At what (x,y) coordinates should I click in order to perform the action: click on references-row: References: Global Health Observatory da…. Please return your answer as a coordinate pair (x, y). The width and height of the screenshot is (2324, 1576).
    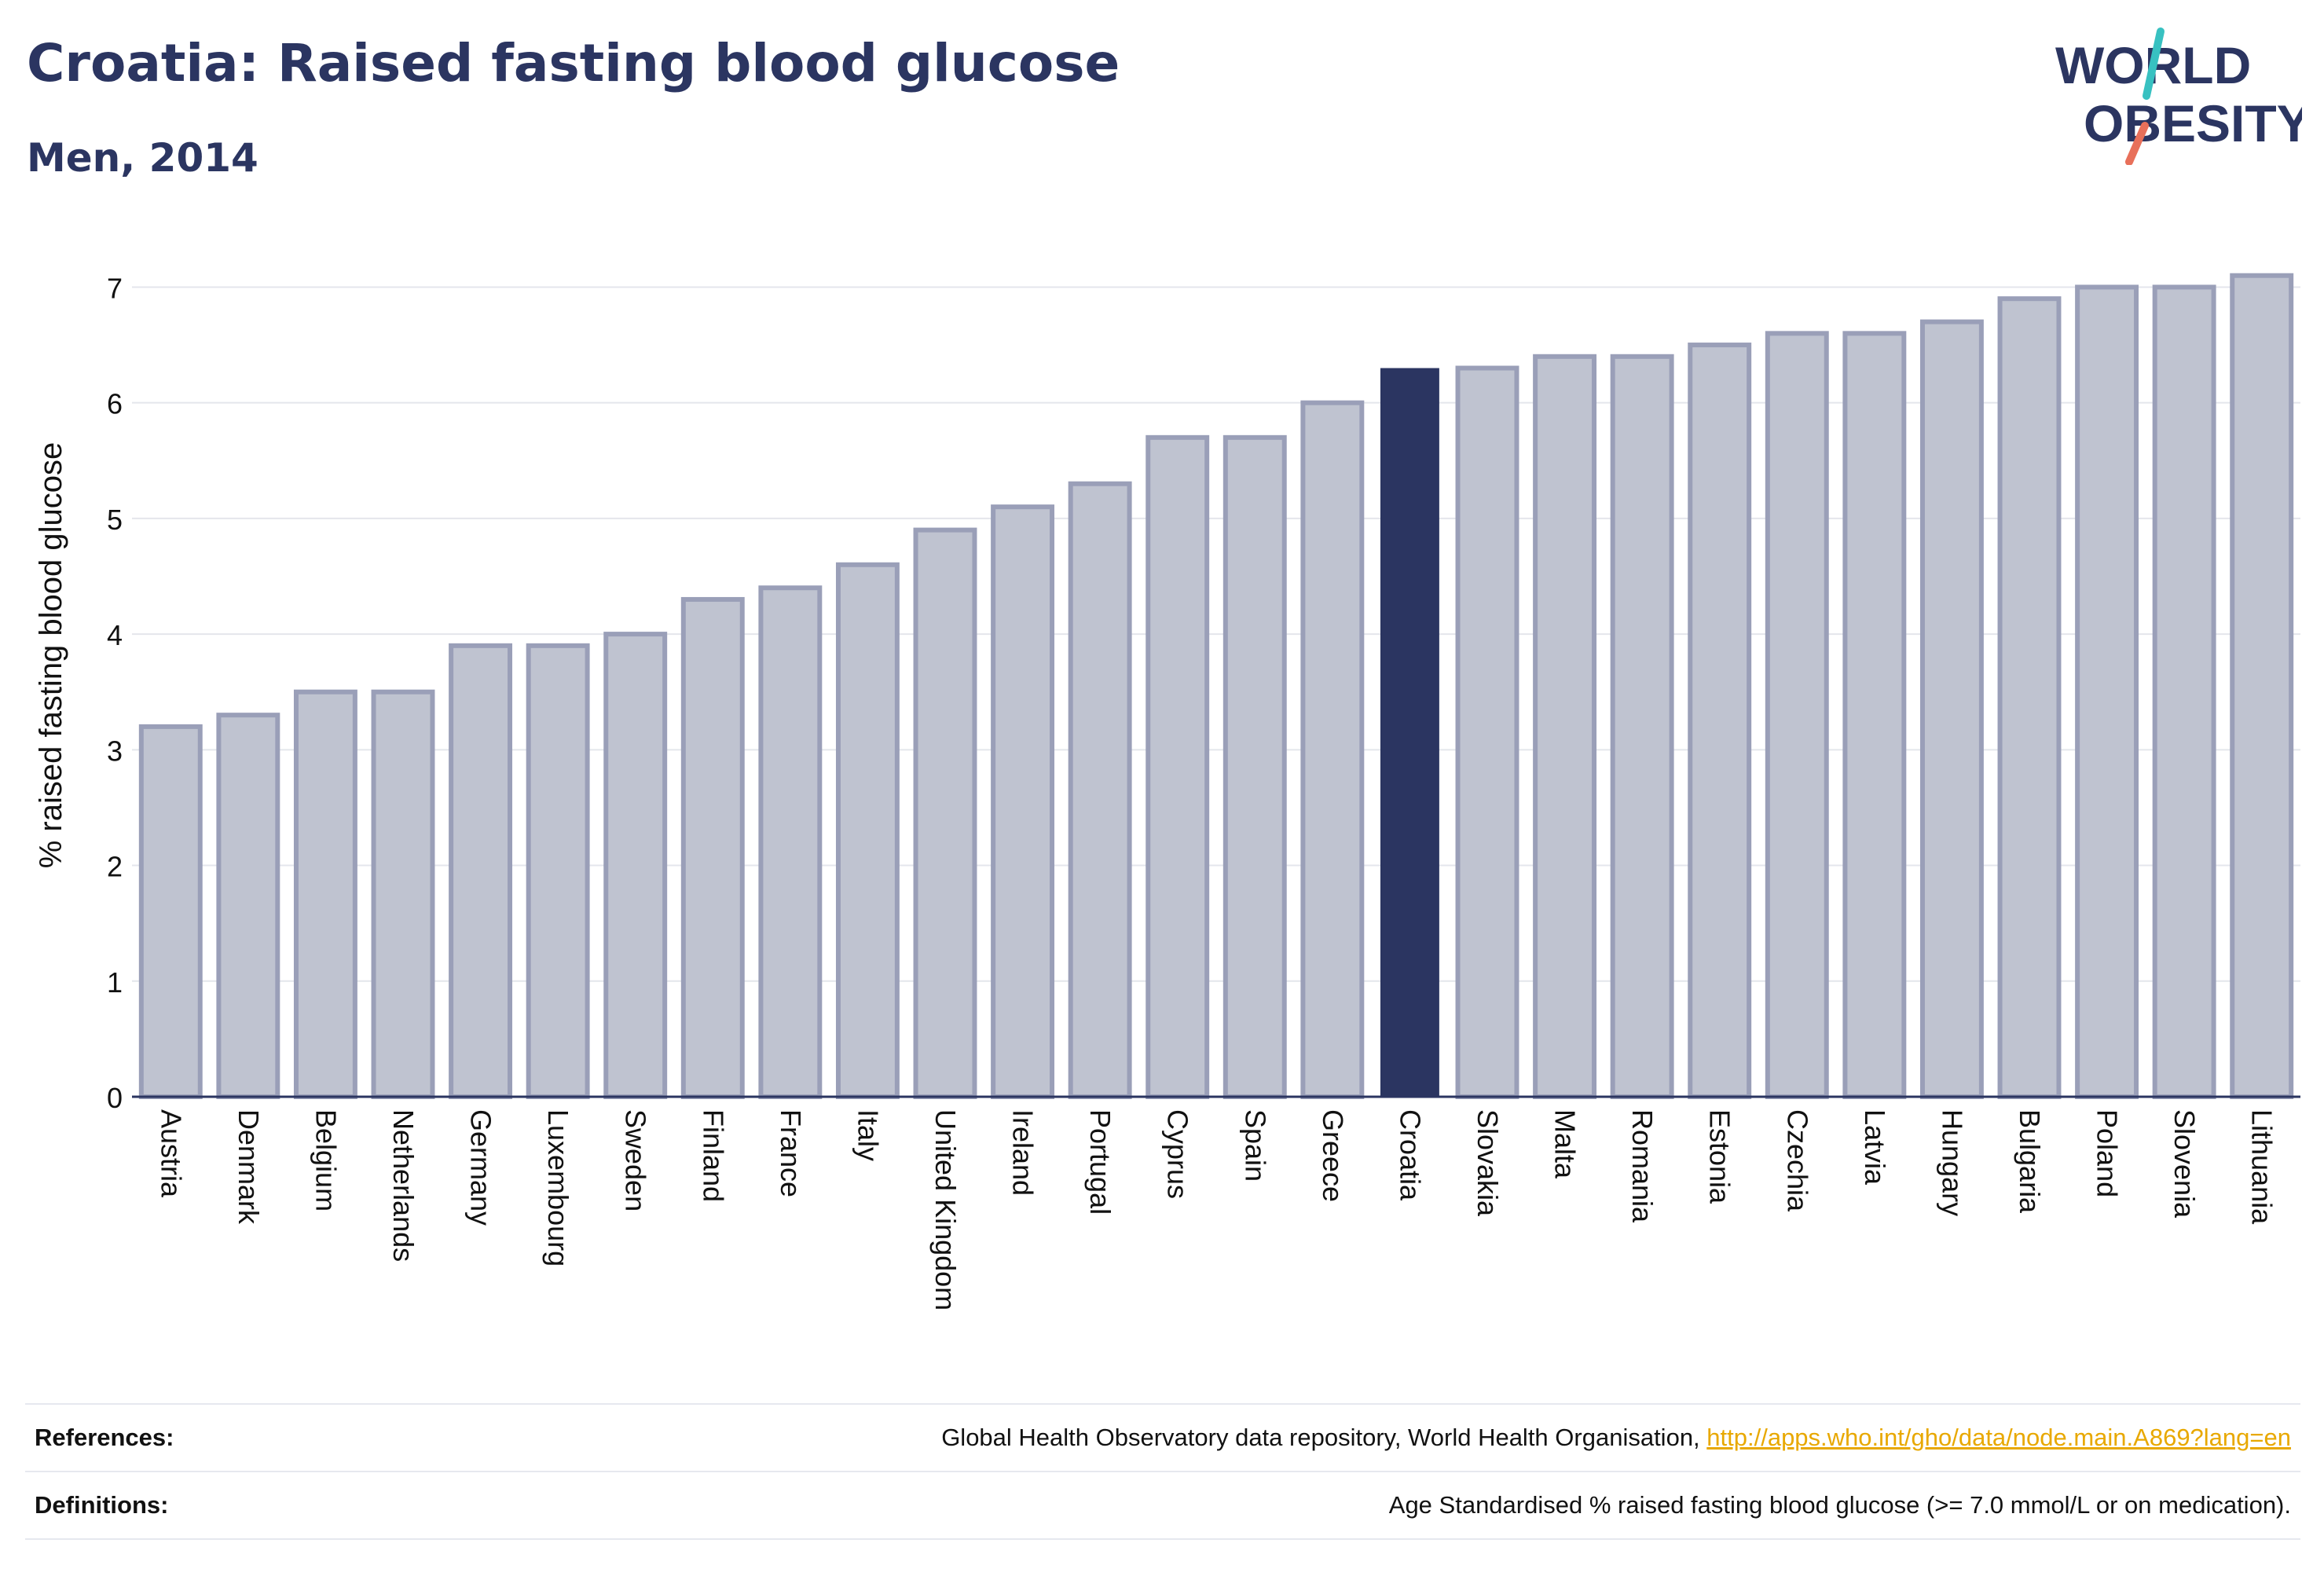
    Looking at the image, I should click on (1162, 1437).